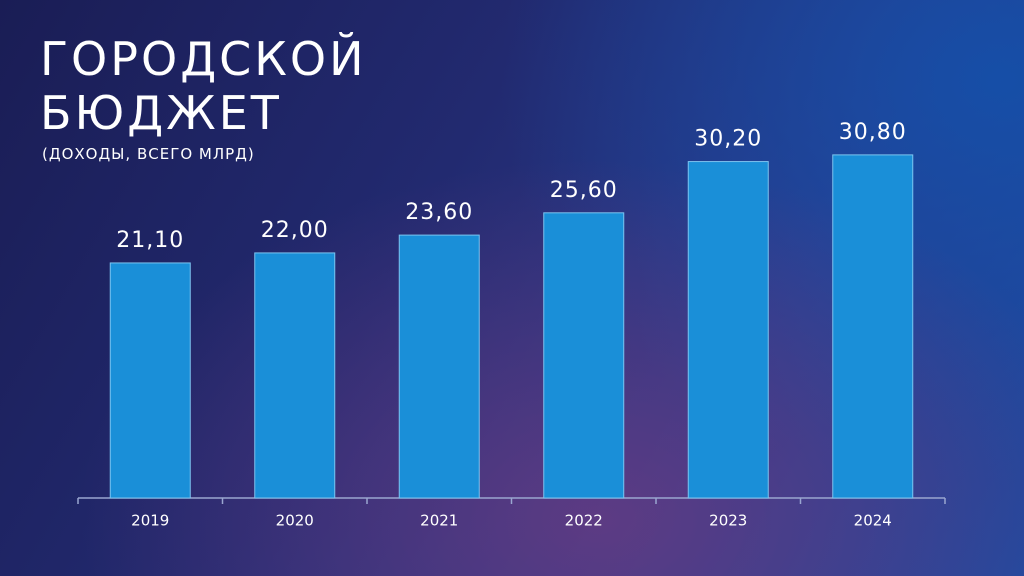 The width and height of the screenshot is (1024, 576). I want to click on x-tick-label: 2022, so click(584, 521).